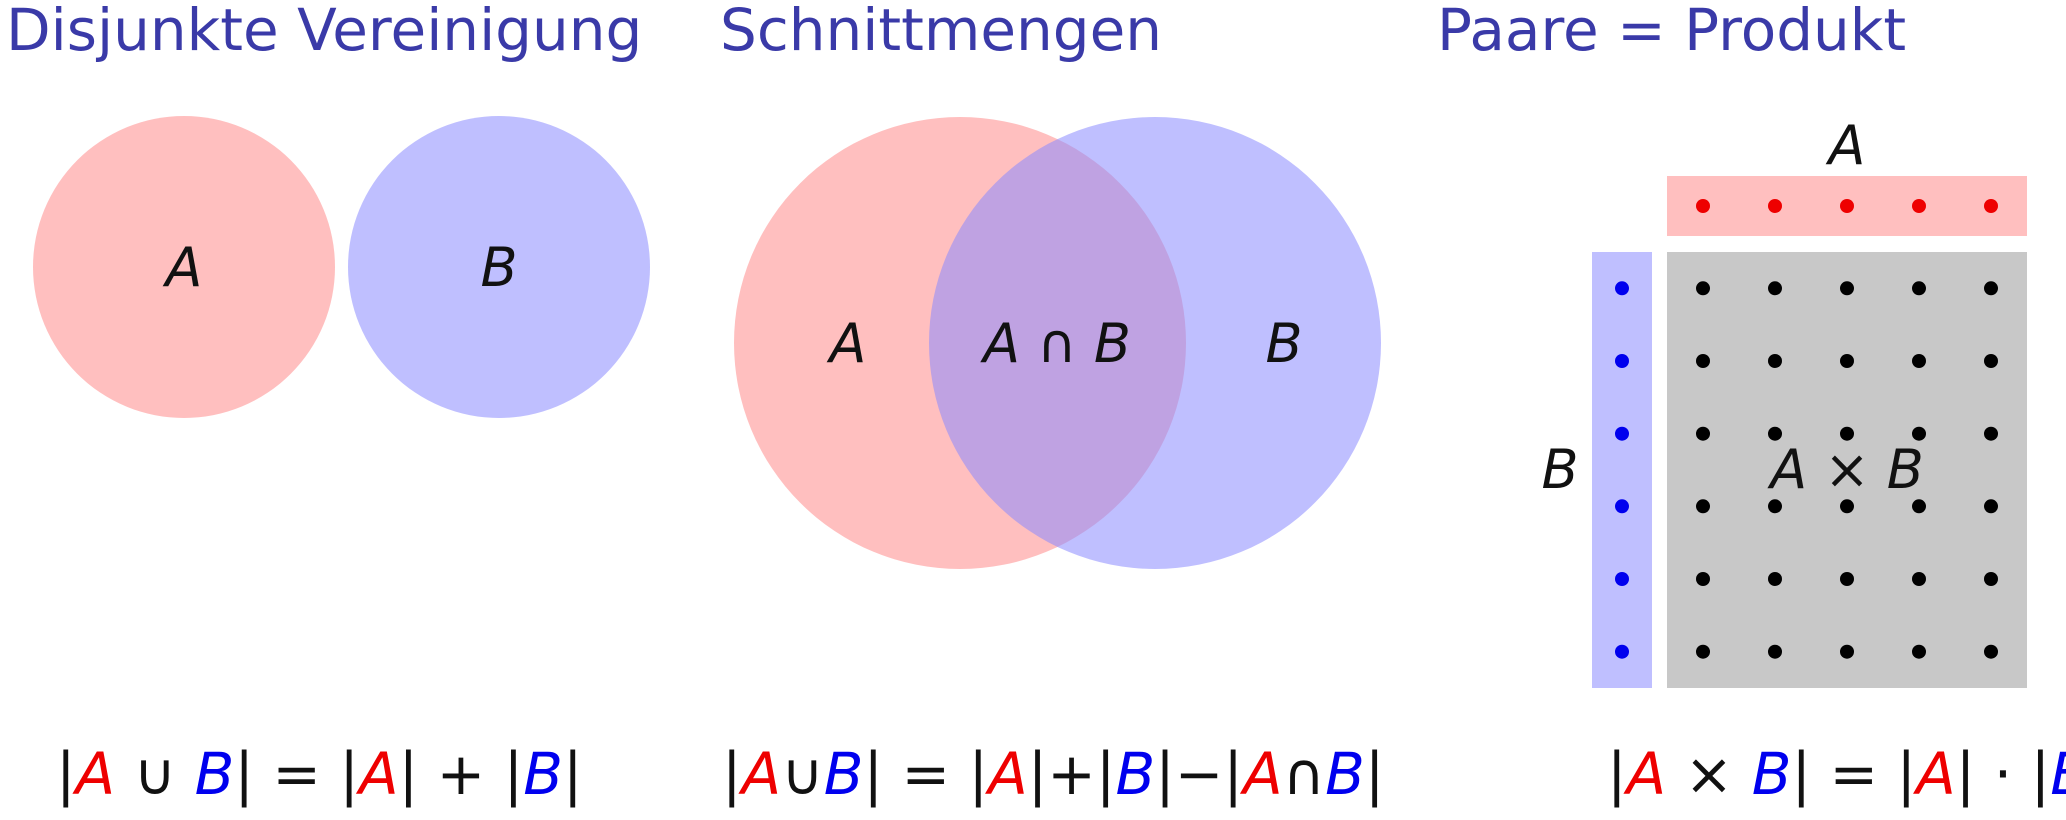 The height and width of the screenshot is (820, 2066). I want to click on product-elements, so click(1847, 470).